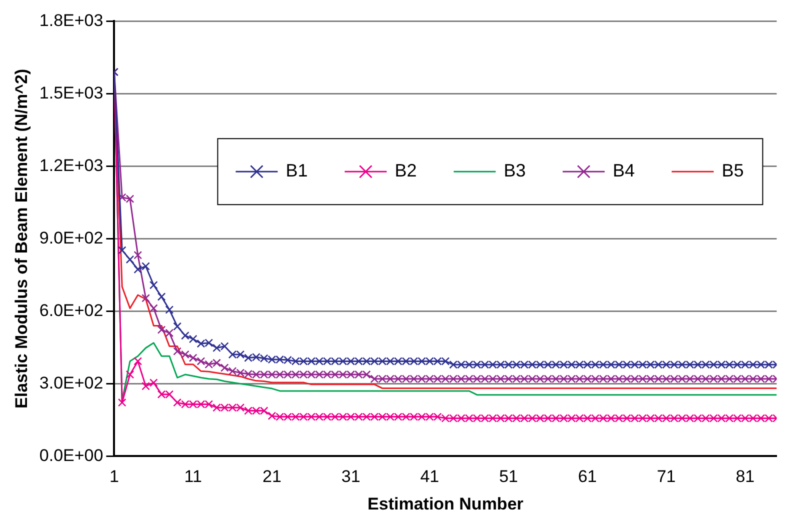  Describe the element at coordinates (71, 165) in the screenshot. I see `y-tick-label: 1.2E+03` at that location.